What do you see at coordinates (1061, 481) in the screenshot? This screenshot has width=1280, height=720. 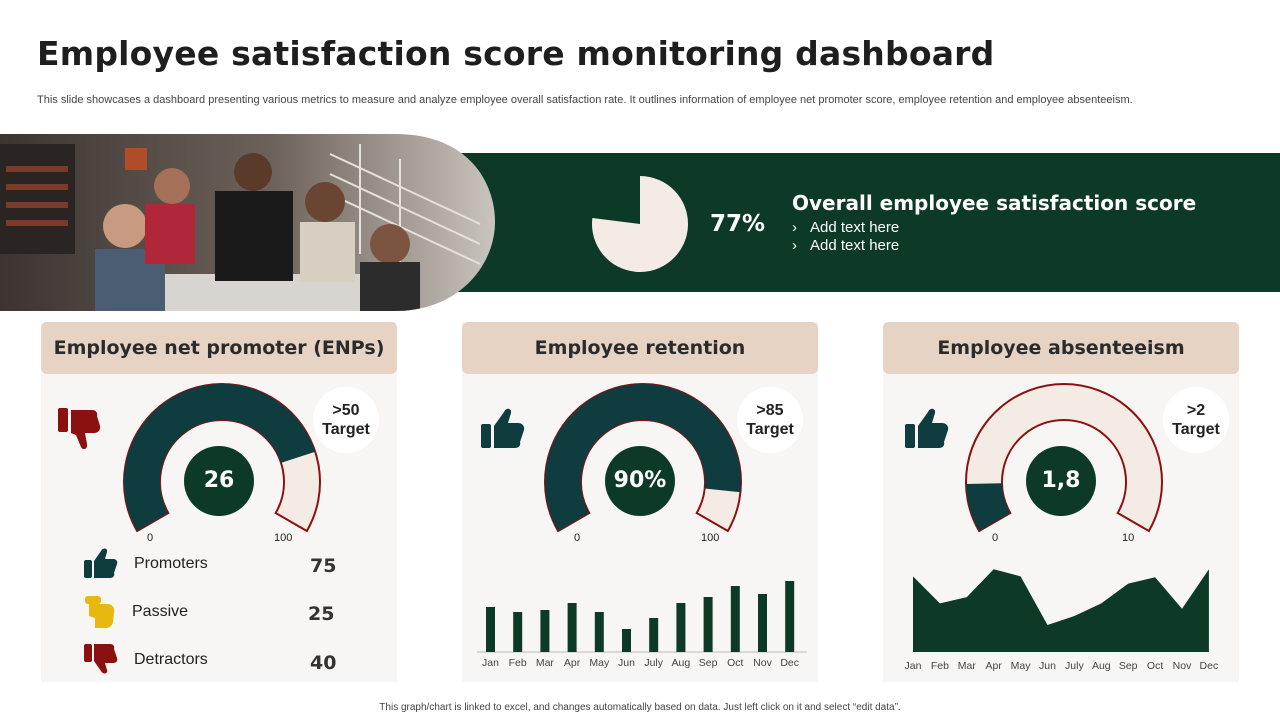 I see `absenteeism-value: 1,8` at bounding box center [1061, 481].